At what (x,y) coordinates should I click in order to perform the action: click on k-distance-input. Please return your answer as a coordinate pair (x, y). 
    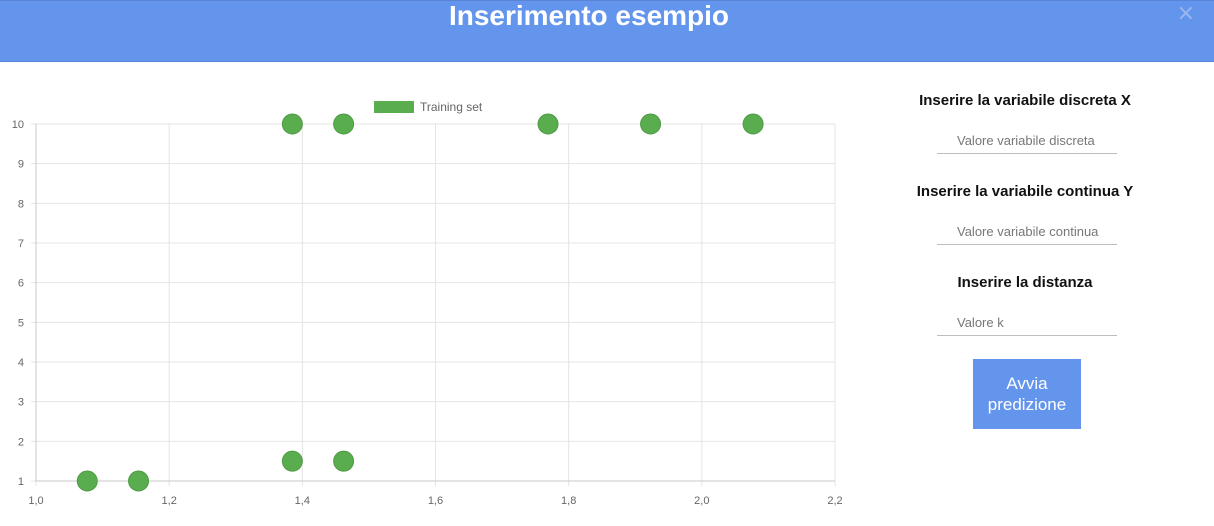
    Looking at the image, I should click on (1027, 323).